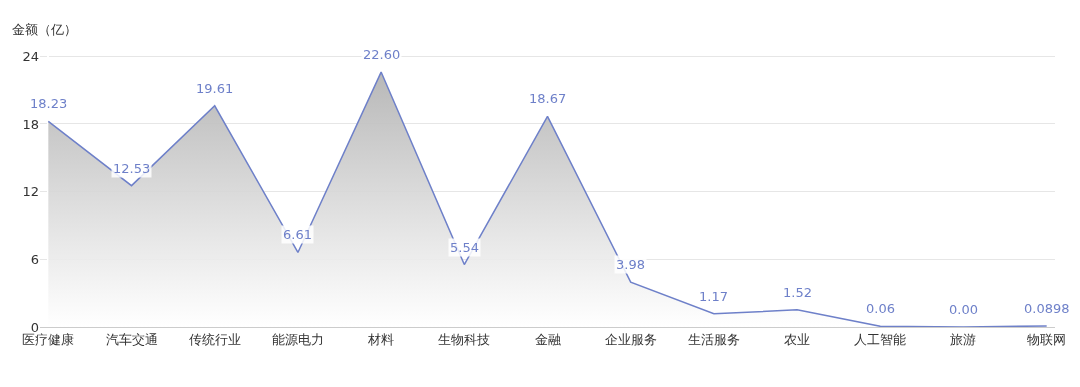 Image resolution: width=1080 pixels, height=387 pixels. What do you see at coordinates (713, 296) in the screenshot?
I see `data-label: 1.17` at bounding box center [713, 296].